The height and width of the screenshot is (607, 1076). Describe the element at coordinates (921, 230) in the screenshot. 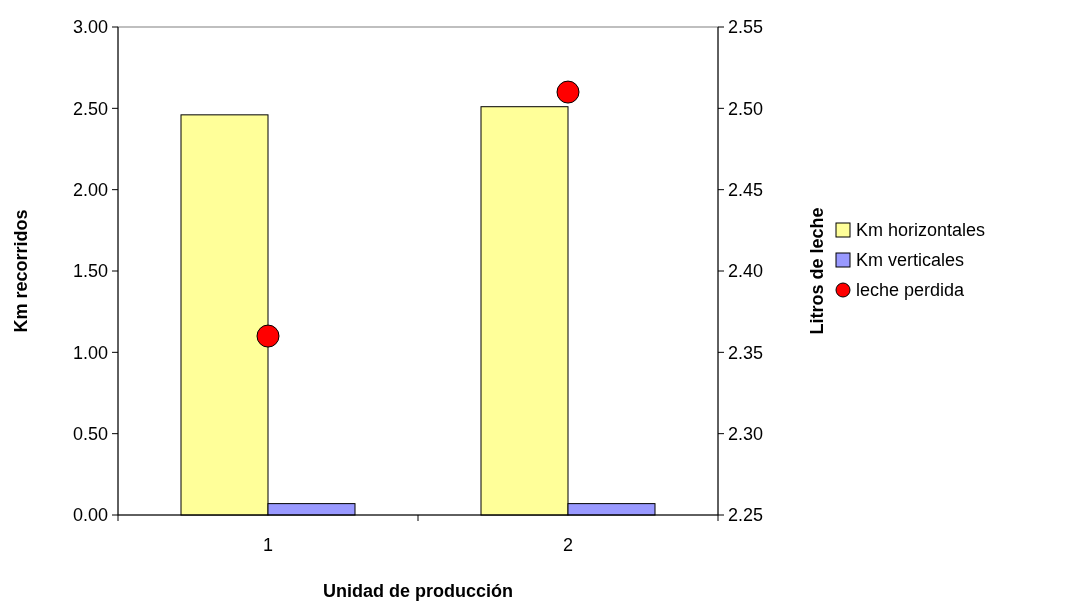

I see `legend-label: Km horizontales` at that location.